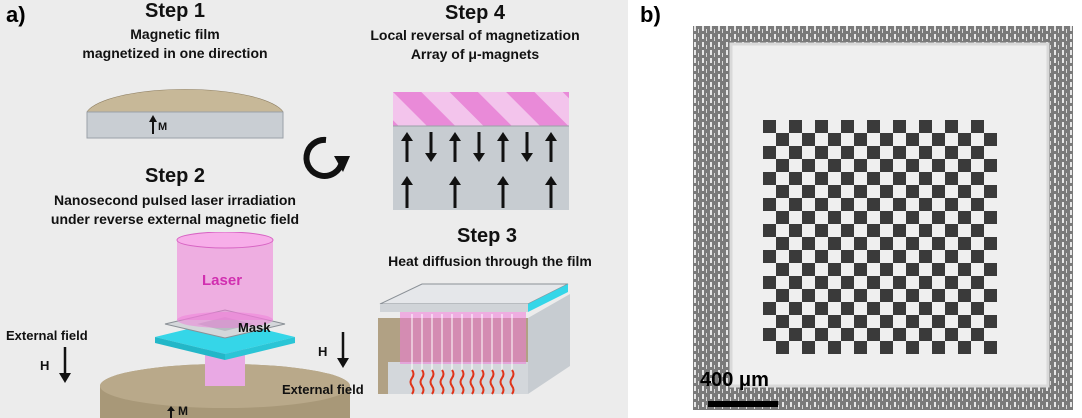  I want to click on step3-title: Step 3, so click(487, 236).